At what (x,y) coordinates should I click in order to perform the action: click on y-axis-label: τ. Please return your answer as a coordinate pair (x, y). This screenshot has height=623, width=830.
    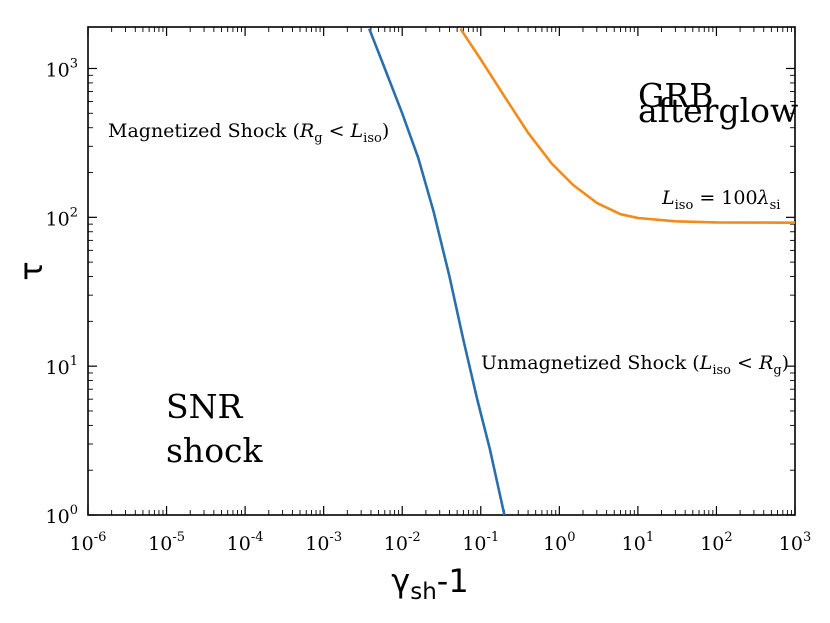
    Looking at the image, I should click on (31, 270).